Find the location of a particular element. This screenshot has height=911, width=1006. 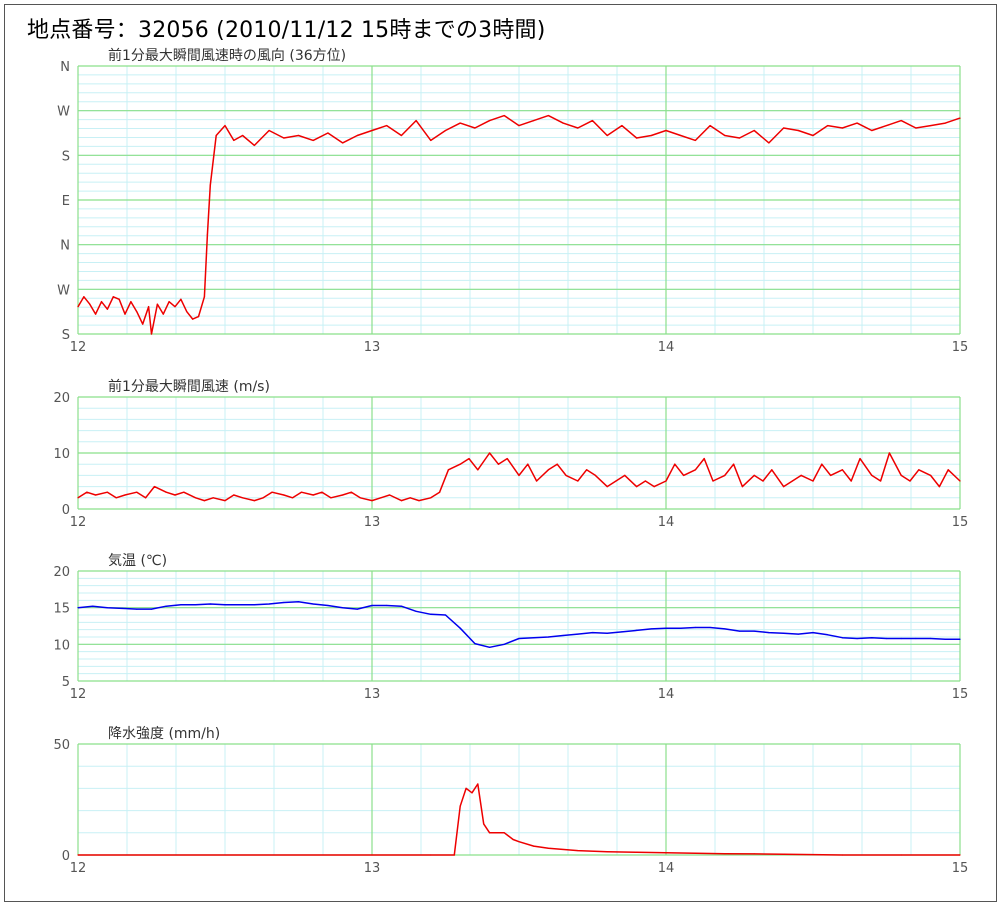

y-tick-label: 5 is located at coordinates (66, 682).